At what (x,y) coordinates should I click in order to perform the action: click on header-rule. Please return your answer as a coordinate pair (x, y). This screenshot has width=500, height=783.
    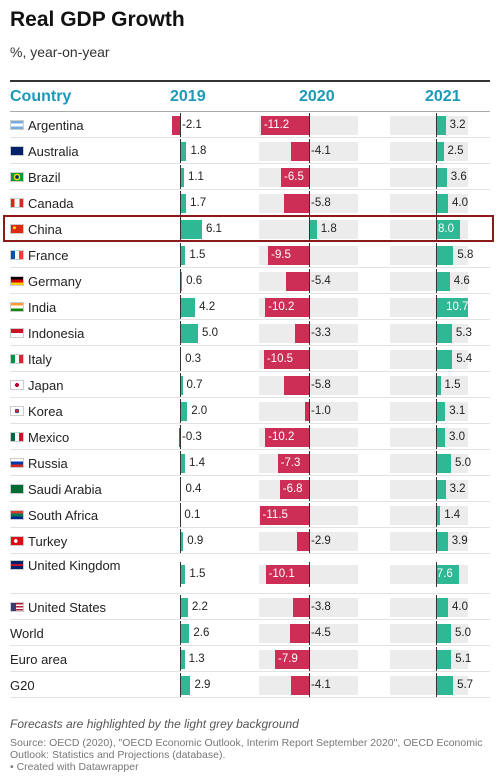
    Looking at the image, I should click on (250, 111).